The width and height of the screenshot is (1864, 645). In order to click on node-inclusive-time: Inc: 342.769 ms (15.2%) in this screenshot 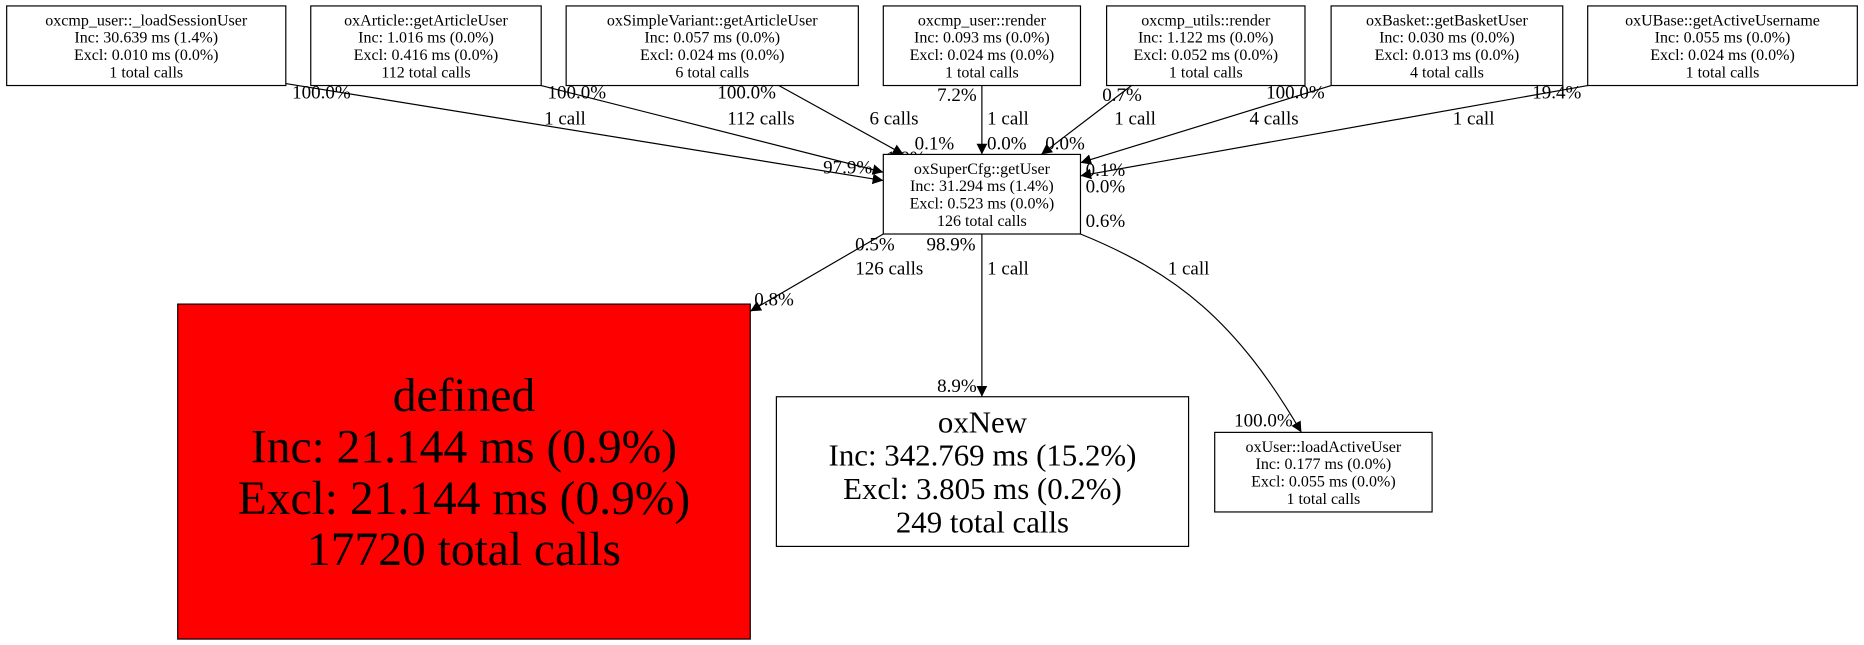, I will do `click(983, 455)`.